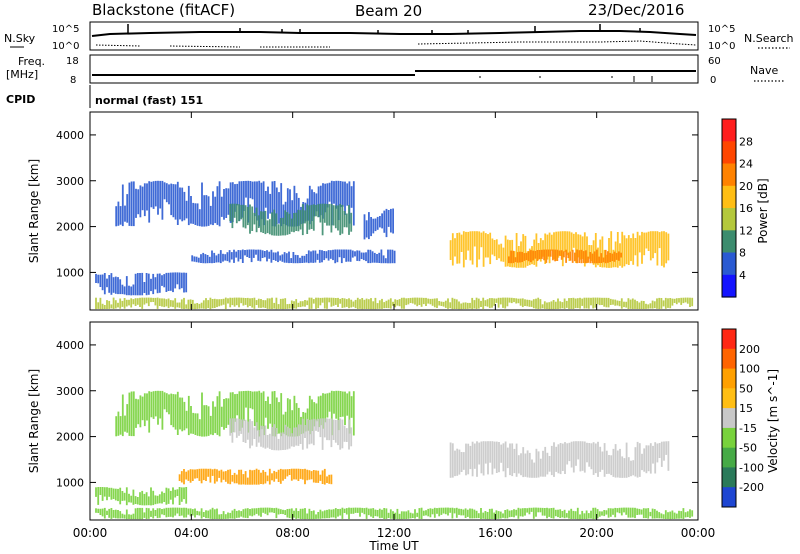 This screenshot has width=800, height=554. I want to click on colorbar-tick-label: 16, so click(746, 208).